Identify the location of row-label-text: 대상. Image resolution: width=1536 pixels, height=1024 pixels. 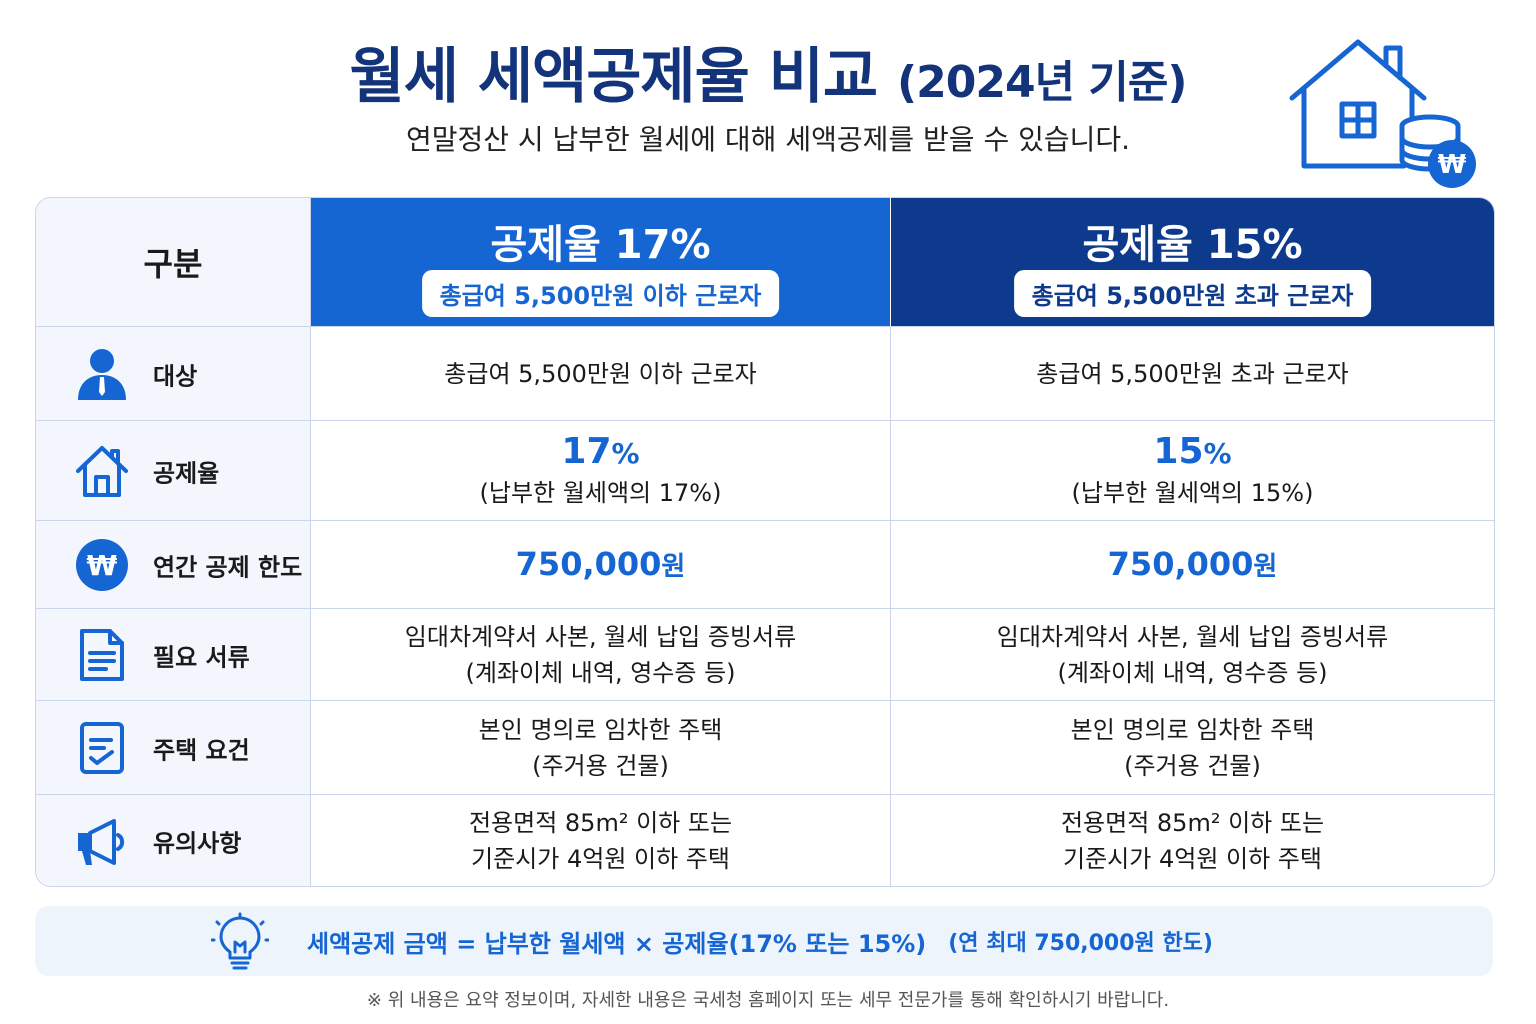
(175, 376).